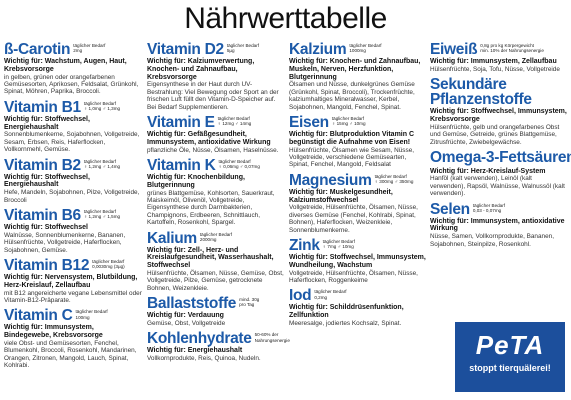 This screenshot has height=400, width=571. I want to click on nutrient-header: Selen täglicher Bedarf 0,03 - 0,07mg, so click(499, 209).